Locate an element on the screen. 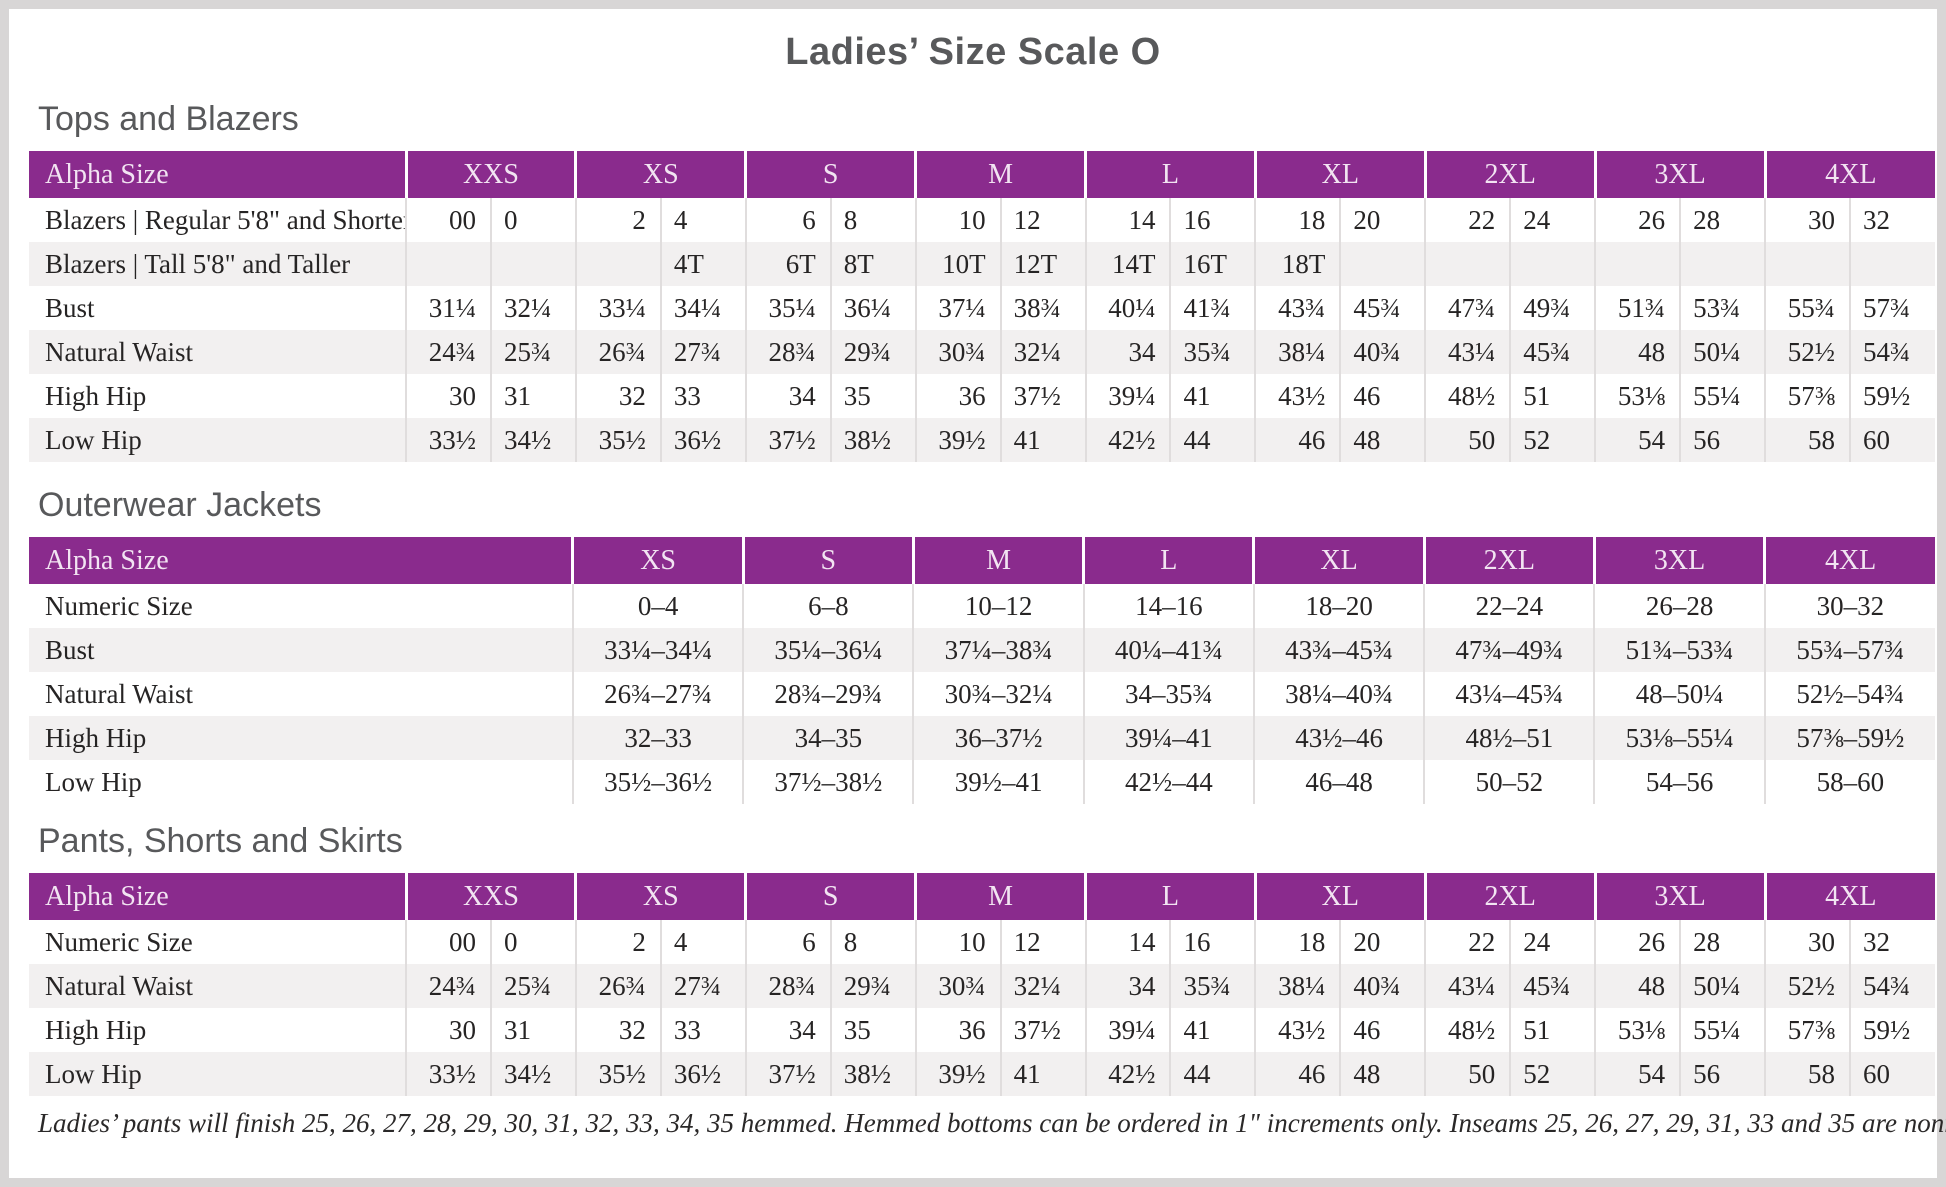  size-value-cell: 30¾–32¼ is located at coordinates (998, 694).